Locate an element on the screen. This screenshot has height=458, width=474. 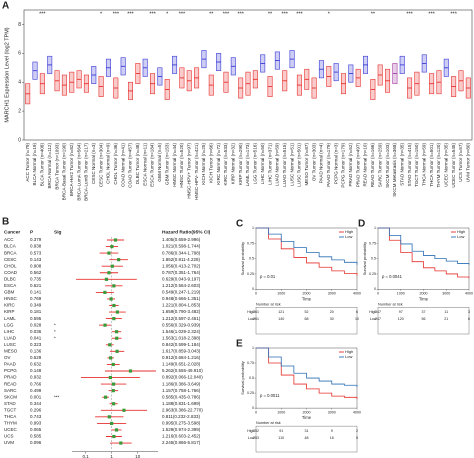
hr-label: 2.245(0.866-5.817) is located at coordinates (181, 442).